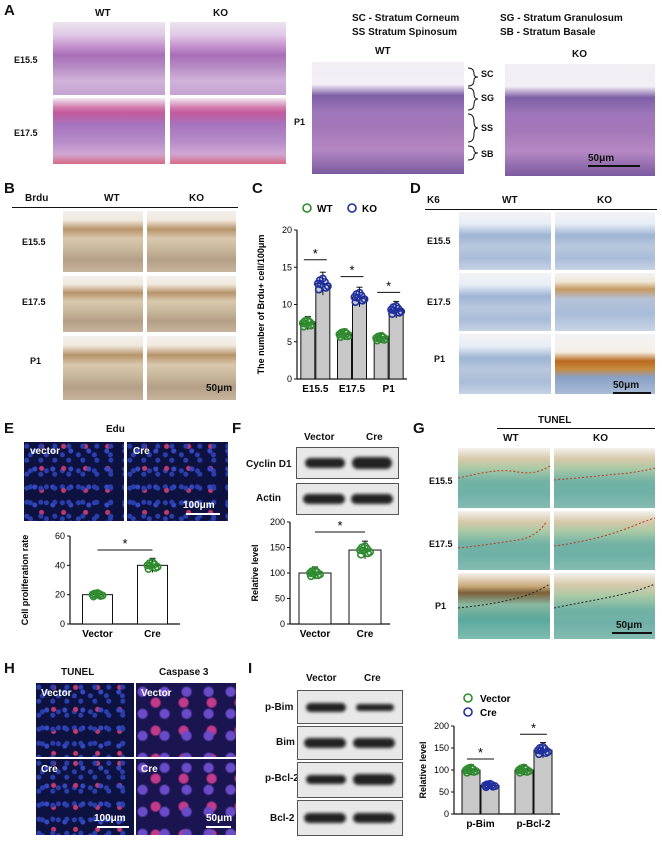 The width and height of the screenshot is (662, 842). What do you see at coordinates (269, 464) in the screenshot?
I see `f-cyclin-label: Cyclin D1` at bounding box center [269, 464].